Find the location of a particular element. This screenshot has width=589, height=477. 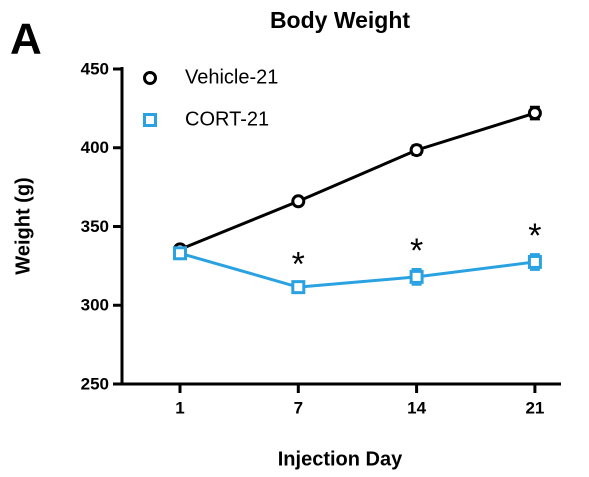

x-tick-label: 21 is located at coordinates (534, 407).